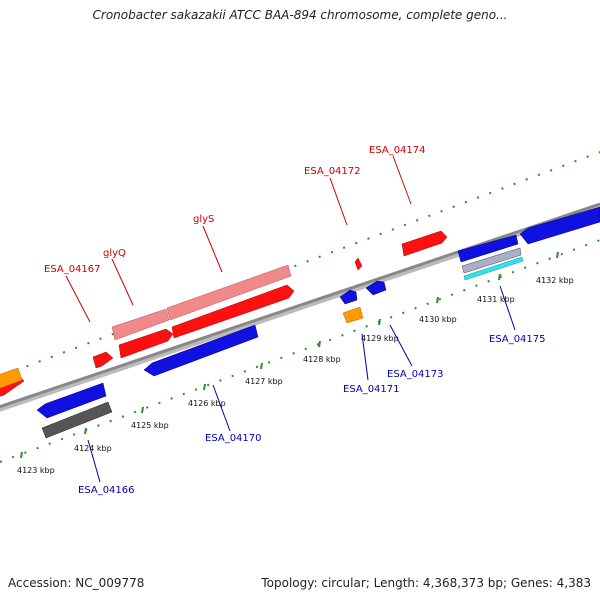 The height and width of the screenshot is (600, 600). Describe the element at coordinates (233, 311) in the screenshot. I see `gene-glyS` at that location.